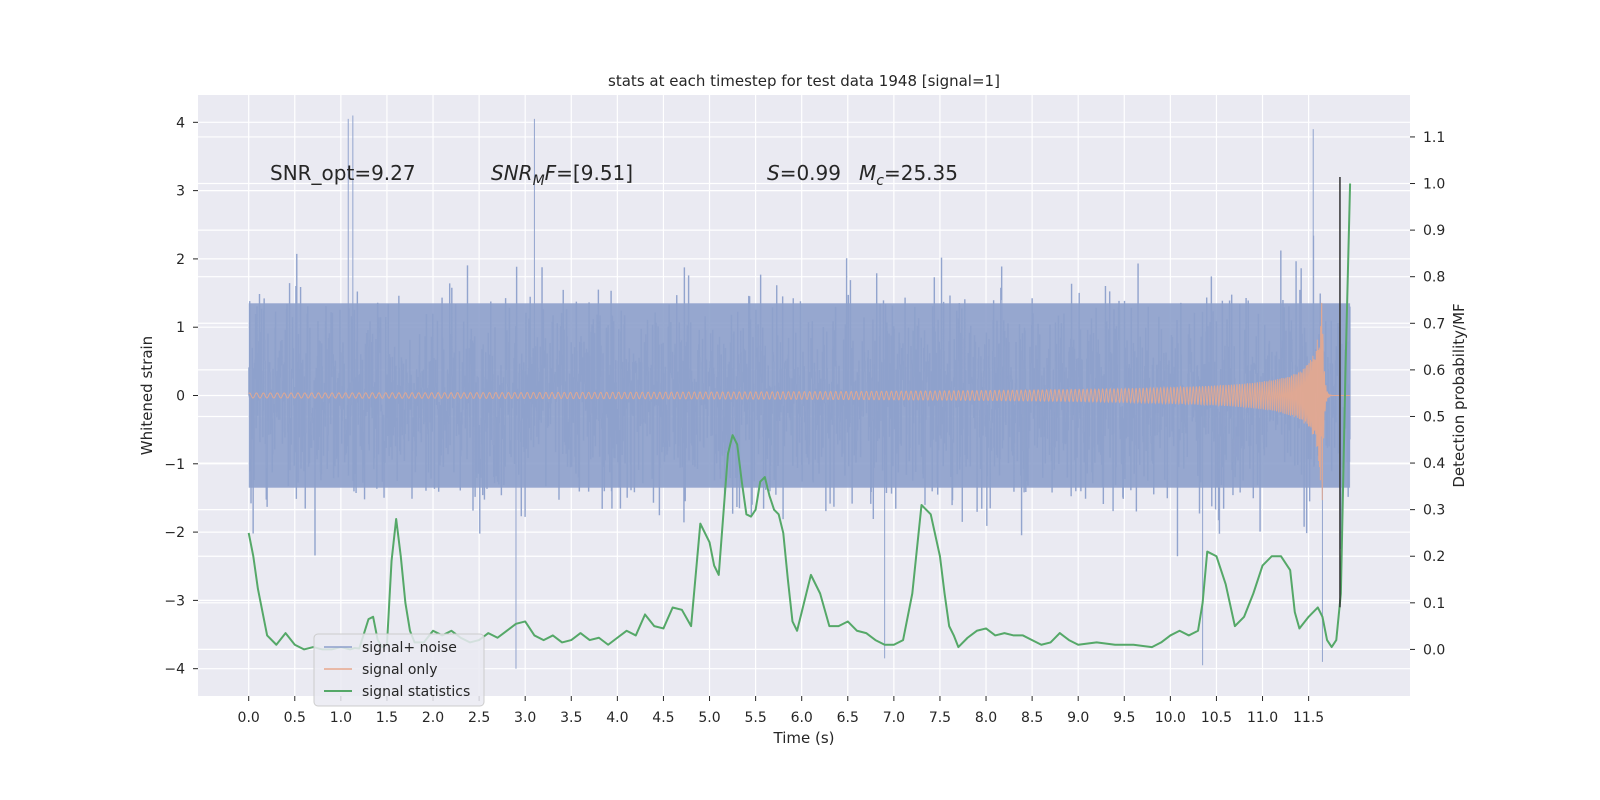 Image resolution: width=1600 pixels, height=800 pixels. I want to click on x-tick-label: 0.5, so click(295, 718).